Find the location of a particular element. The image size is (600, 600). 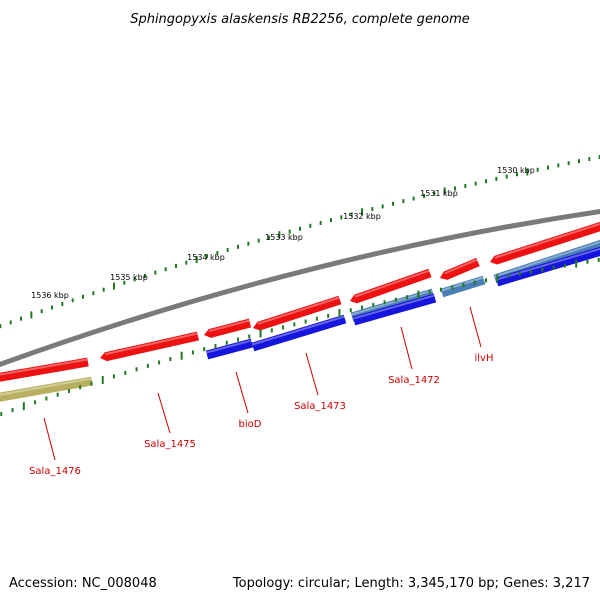

gene-feature-sala-1476-top is located at coordinates (44, 369).